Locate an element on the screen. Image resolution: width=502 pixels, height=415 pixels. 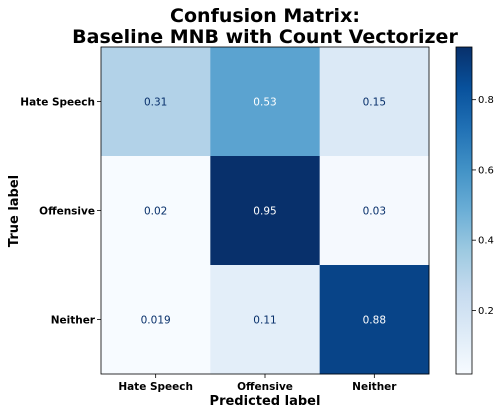
x-axis-label: Predicted label is located at coordinates (265, 401).